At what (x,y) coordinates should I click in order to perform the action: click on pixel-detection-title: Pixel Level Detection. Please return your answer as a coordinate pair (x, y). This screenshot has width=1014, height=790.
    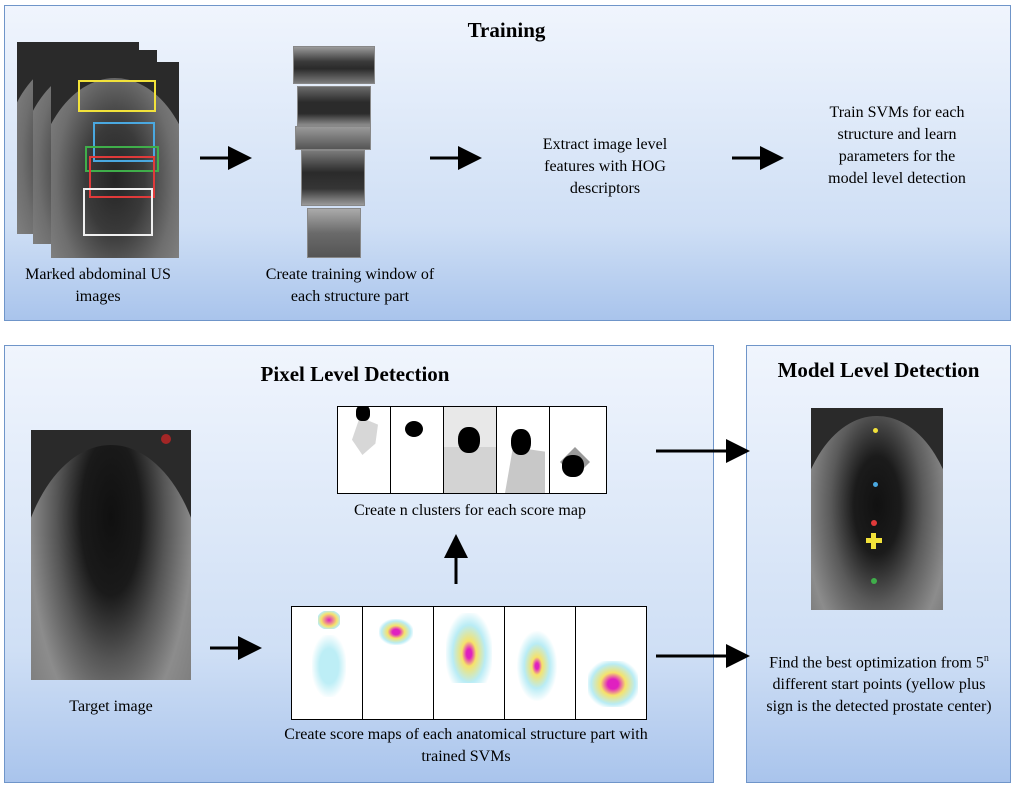
    Looking at the image, I should click on (355, 374).